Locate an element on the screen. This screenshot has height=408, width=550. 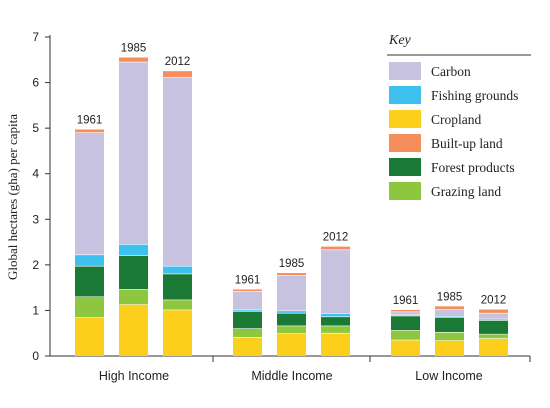
y-tick-label: 3 is located at coordinates (35, 219).